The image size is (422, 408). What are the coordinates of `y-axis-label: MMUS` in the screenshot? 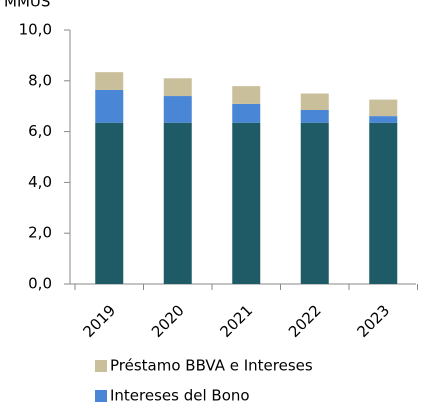 It's located at (27, 5).